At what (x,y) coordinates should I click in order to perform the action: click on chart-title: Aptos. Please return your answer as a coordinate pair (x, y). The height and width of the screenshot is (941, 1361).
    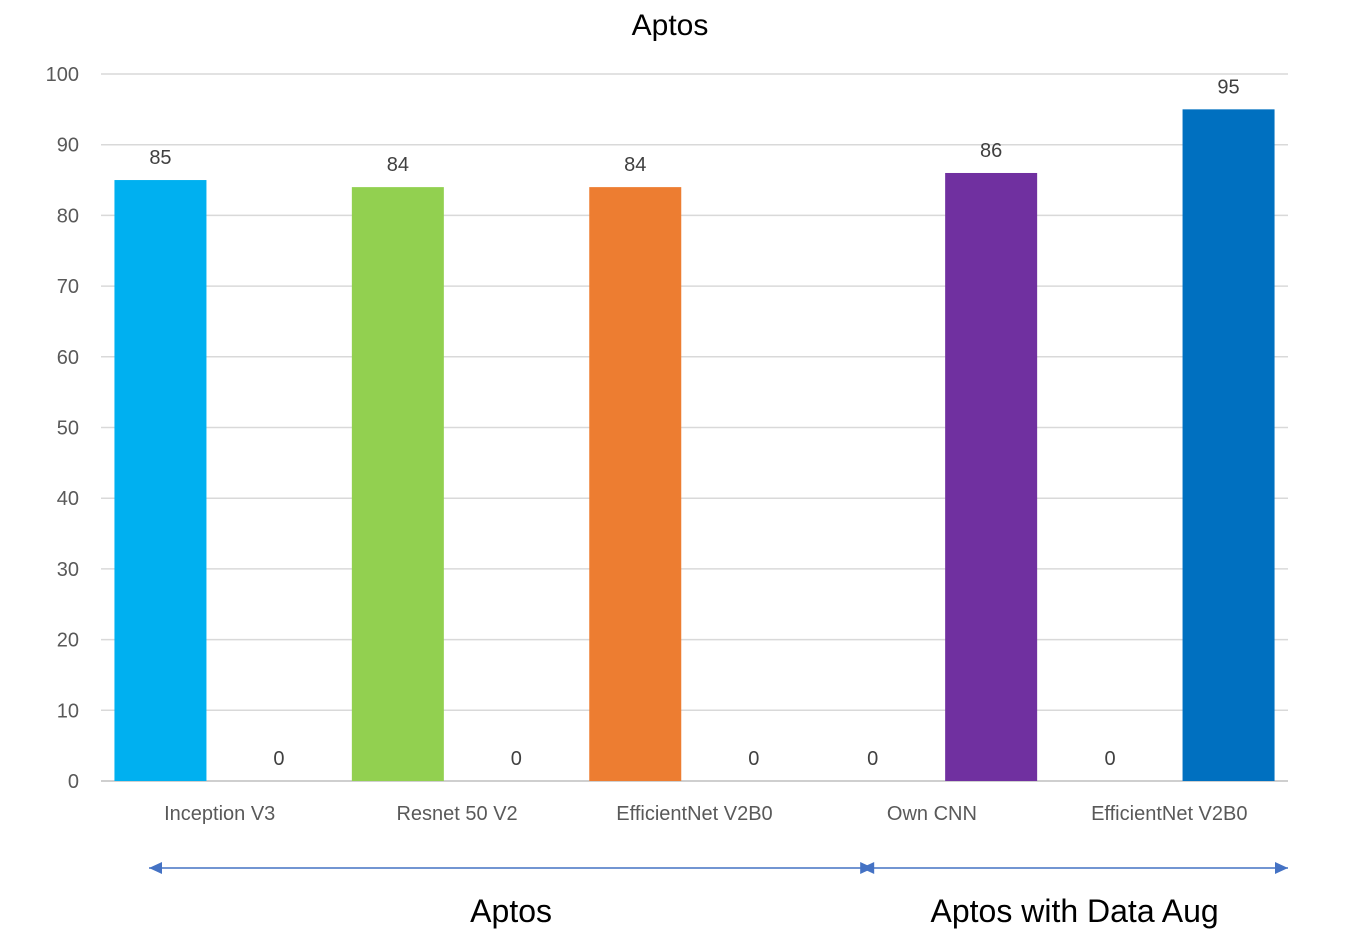
    Looking at the image, I should click on (670, 25).